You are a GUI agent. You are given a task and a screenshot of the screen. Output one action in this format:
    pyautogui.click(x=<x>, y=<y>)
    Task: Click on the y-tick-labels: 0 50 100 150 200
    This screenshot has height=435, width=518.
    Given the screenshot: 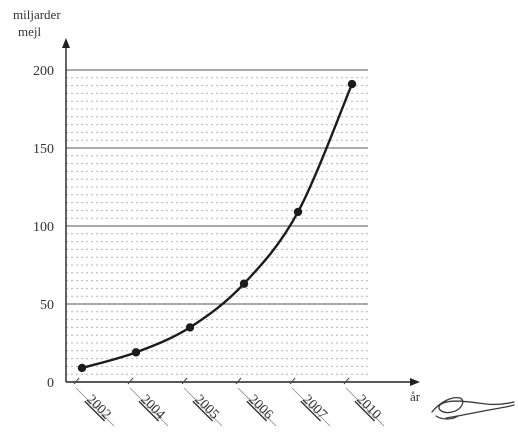 What is the action you would take?
    pyautogui.click(x=43, y=227)
    